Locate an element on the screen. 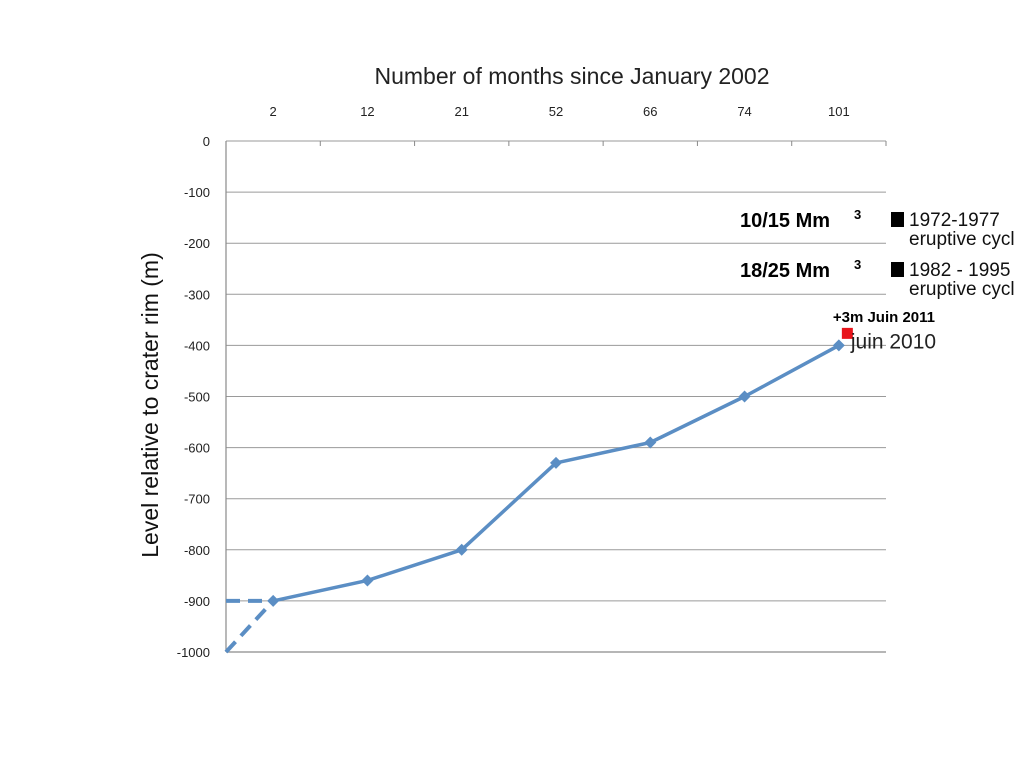 The height and width of the screenshot is (768, 1024). y-tick-label: -200 is located at coordinates (197, 243).